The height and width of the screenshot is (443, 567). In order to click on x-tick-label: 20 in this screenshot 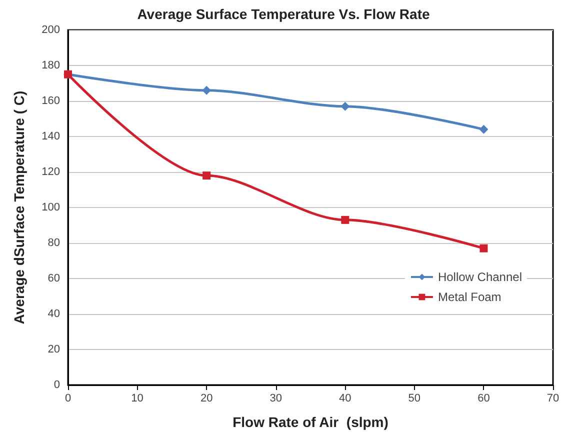, I will do `click(206, 398)`.